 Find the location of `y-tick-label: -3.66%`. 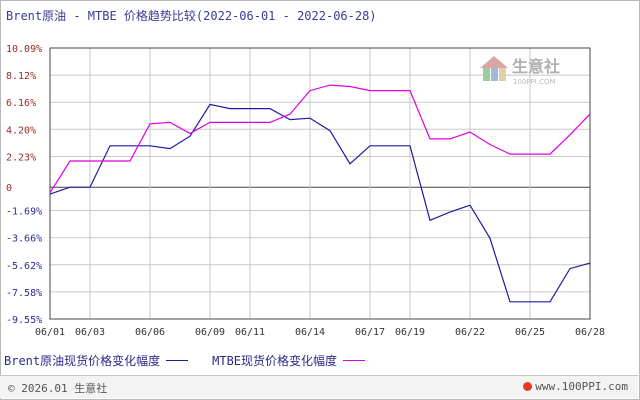

y-tick-label: -3.66% is located at coordinates (24, 239).